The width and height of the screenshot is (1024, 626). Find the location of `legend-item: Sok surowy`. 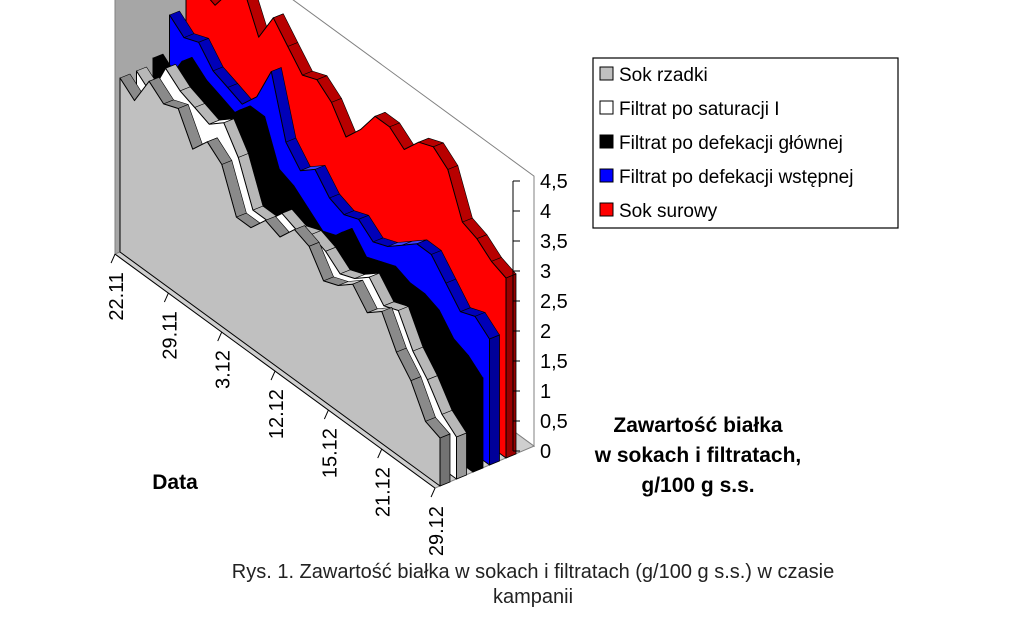

legend-item: Sok surowy is located at coordinates (658, 211).